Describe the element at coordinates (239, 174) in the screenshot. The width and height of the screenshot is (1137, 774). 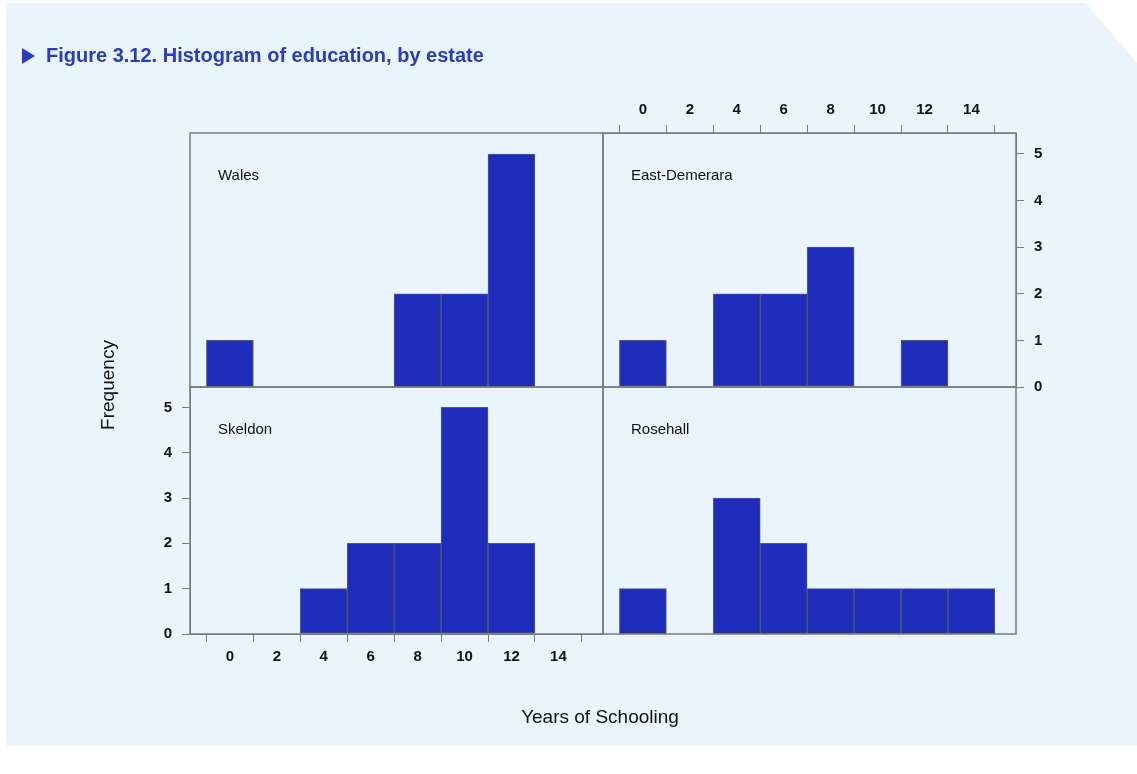
I see `text: Wales` at that location.